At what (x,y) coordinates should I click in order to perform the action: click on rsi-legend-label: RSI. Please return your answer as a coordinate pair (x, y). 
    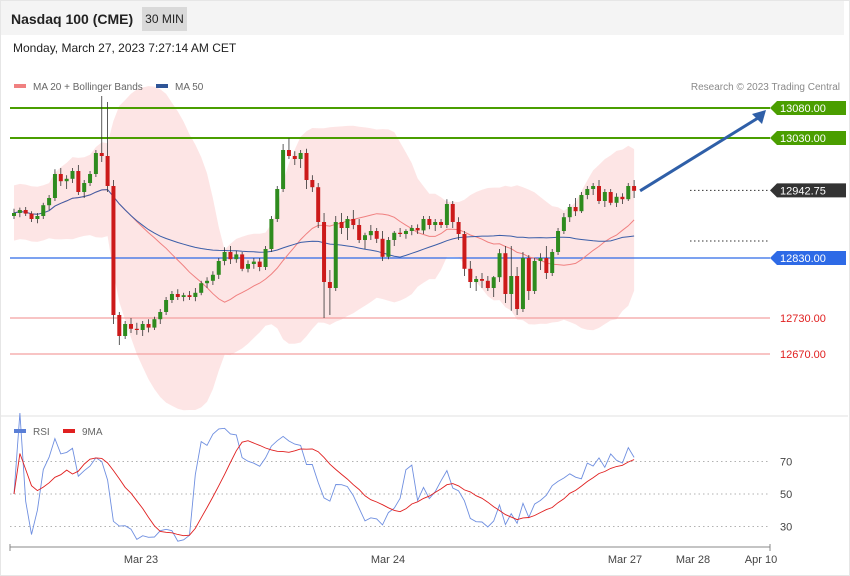
    Looking at the image, I should click on (41, 432).